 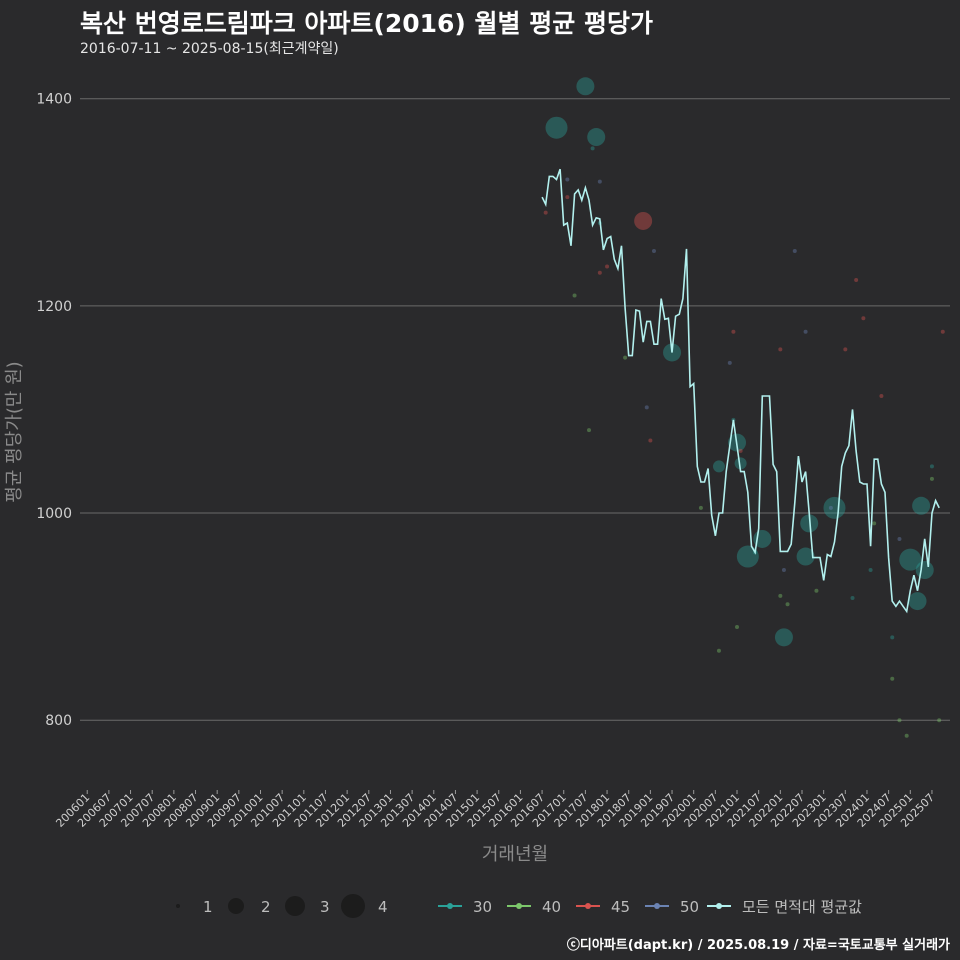 I want to click on y-axis-title: 평균 평당가(만 원), so click(x=14, y=431).